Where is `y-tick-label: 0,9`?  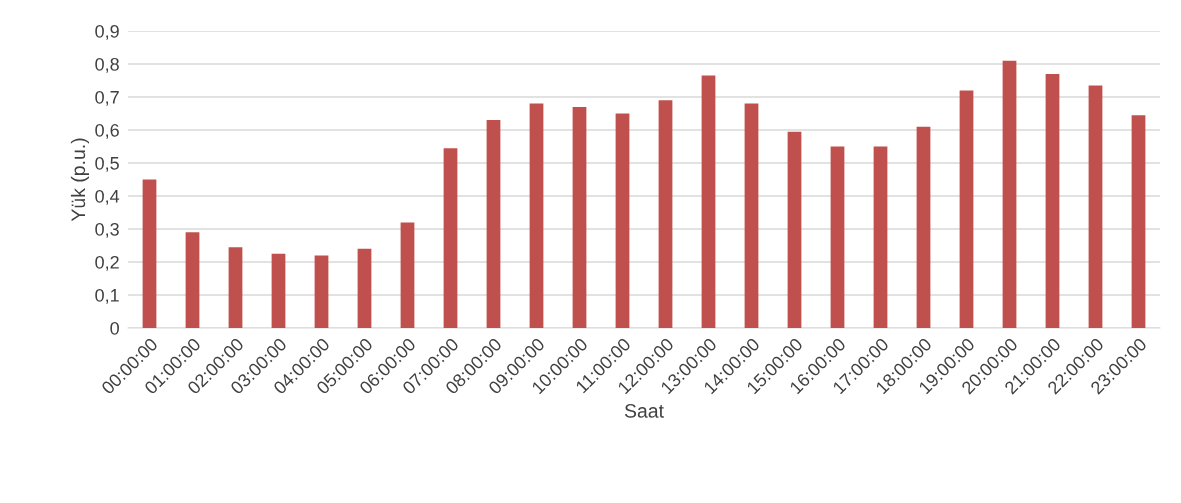 y-tick-label: 0,9 is located at coordinates (107, 32).